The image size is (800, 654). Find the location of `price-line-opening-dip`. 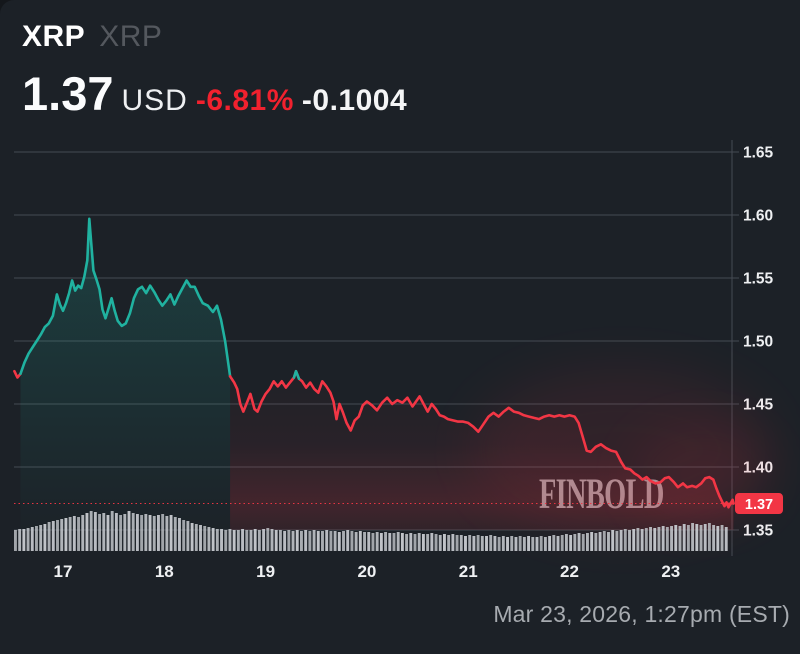

price-line-opening-dip is located at coordinates (17, 374).